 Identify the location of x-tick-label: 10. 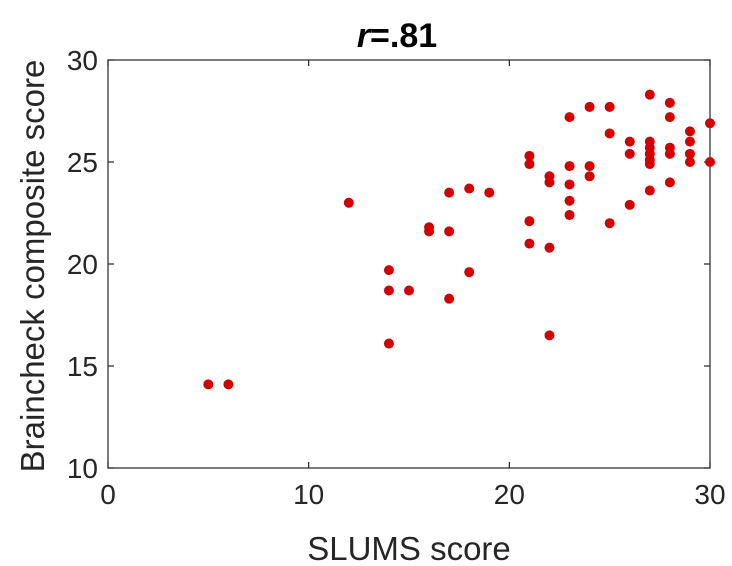
(308, 494).